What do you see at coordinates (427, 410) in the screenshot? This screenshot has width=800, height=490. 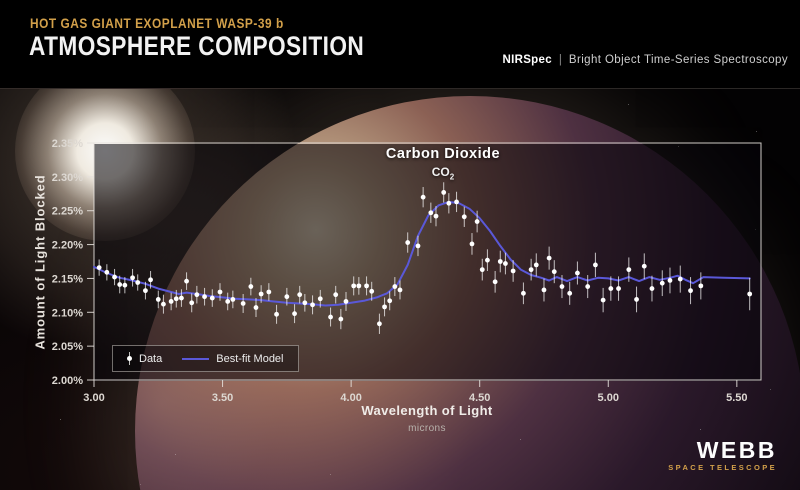 I see `x-axis-label: Wavelength of Light` at bounding box center [427, 410].